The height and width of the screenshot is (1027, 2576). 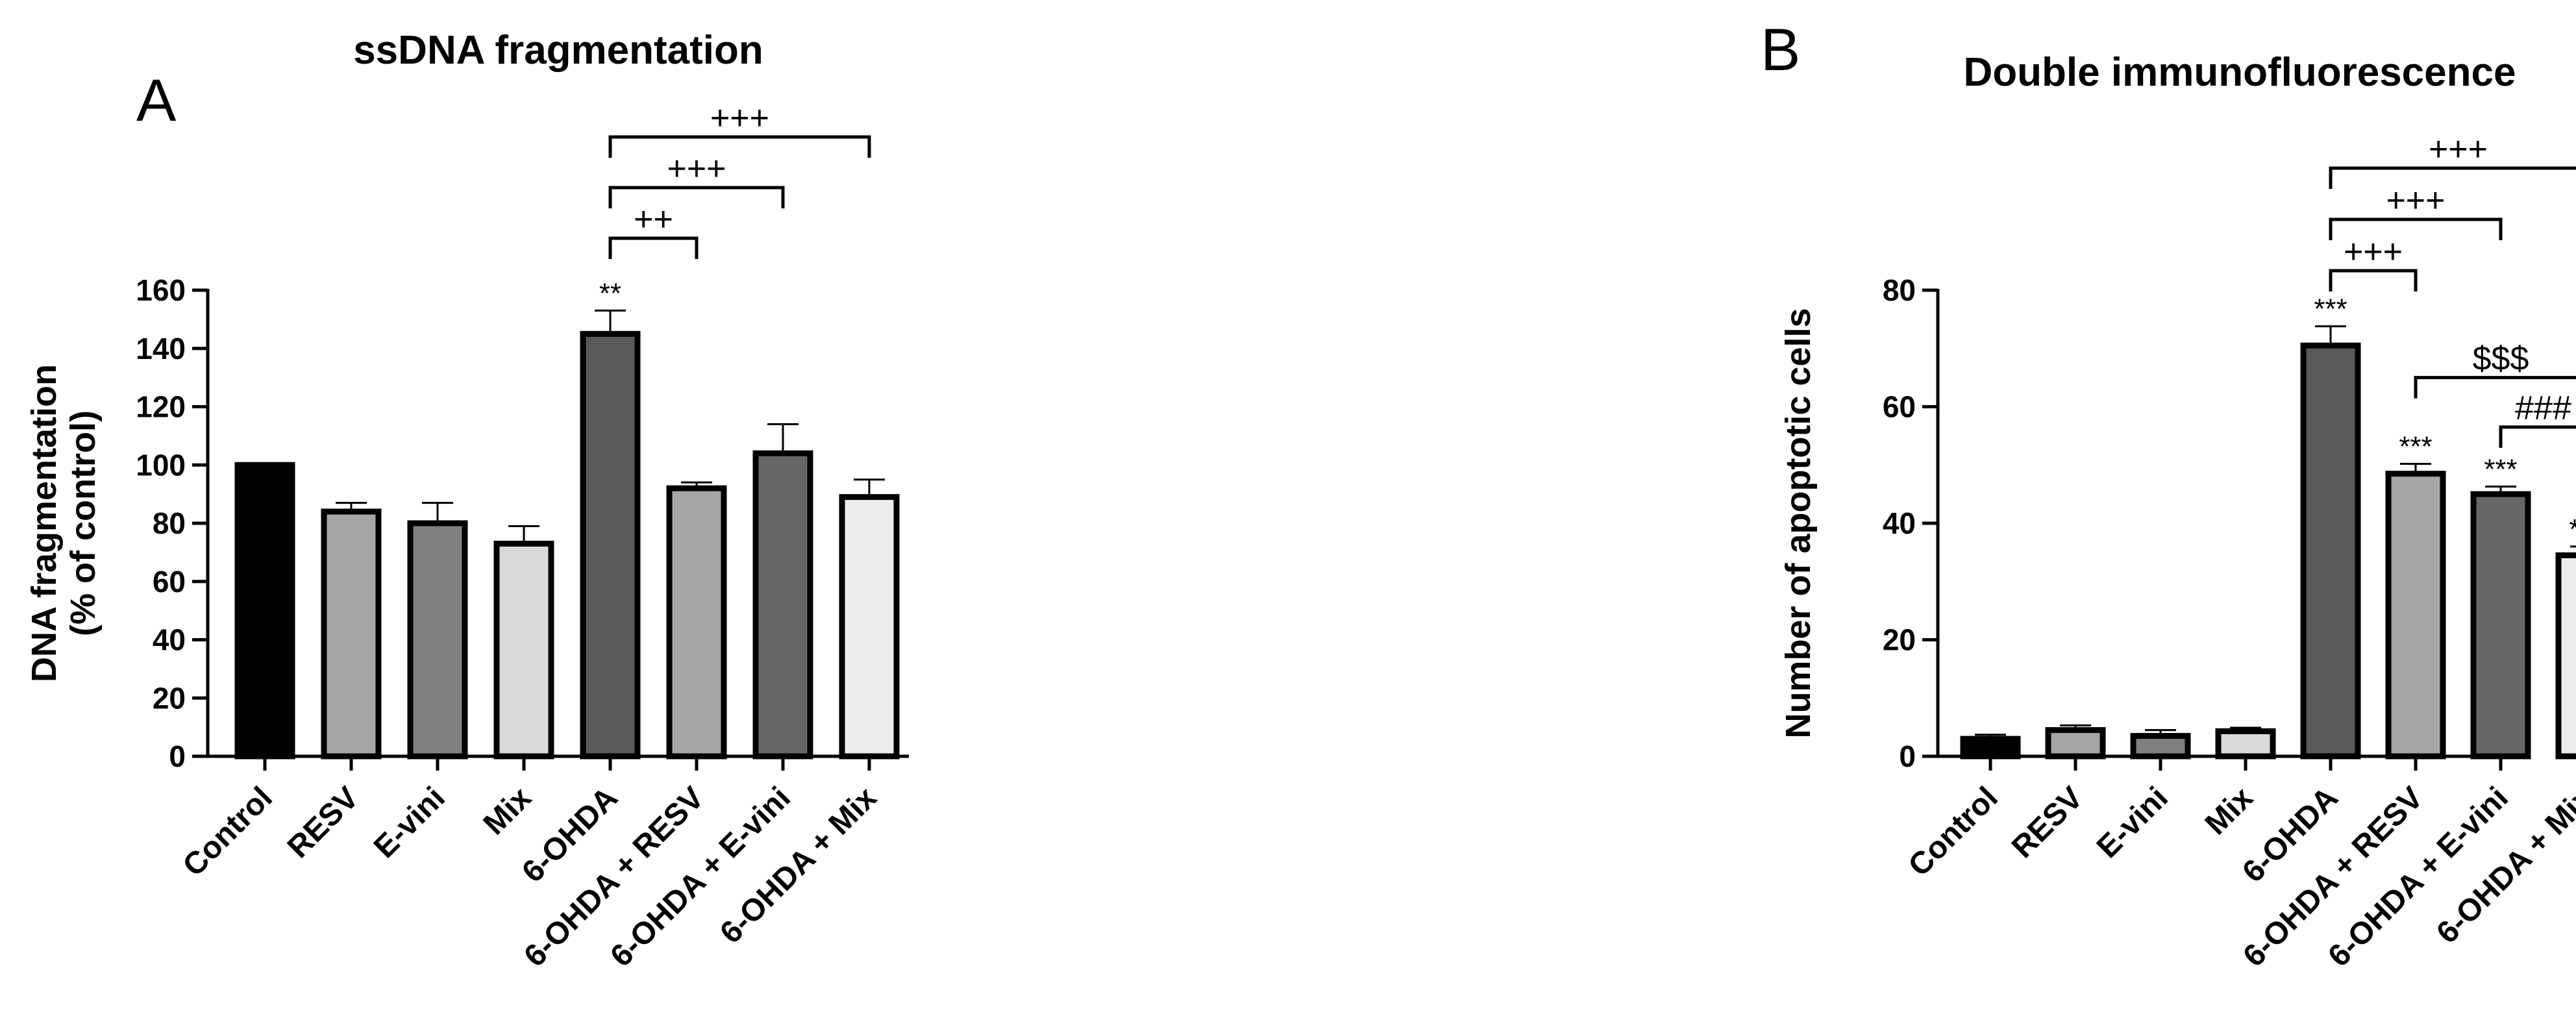 I want to click on y-tick-label: 120, so click(x=161, y=407).